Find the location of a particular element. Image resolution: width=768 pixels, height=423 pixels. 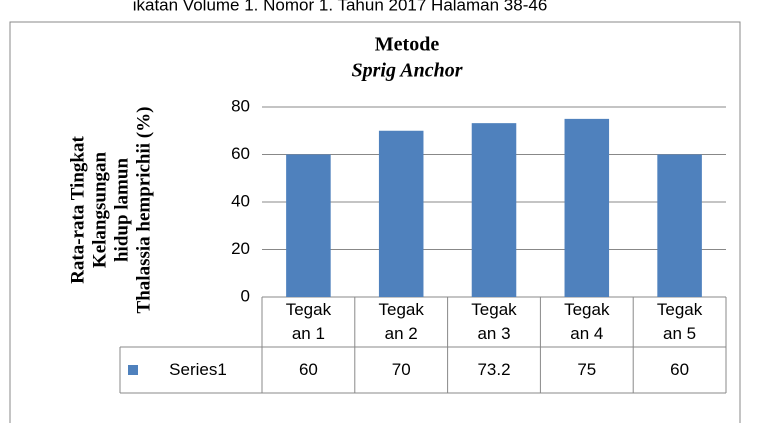

x-tick-label: Tegakan 5 is located at coordinates (679, 322).